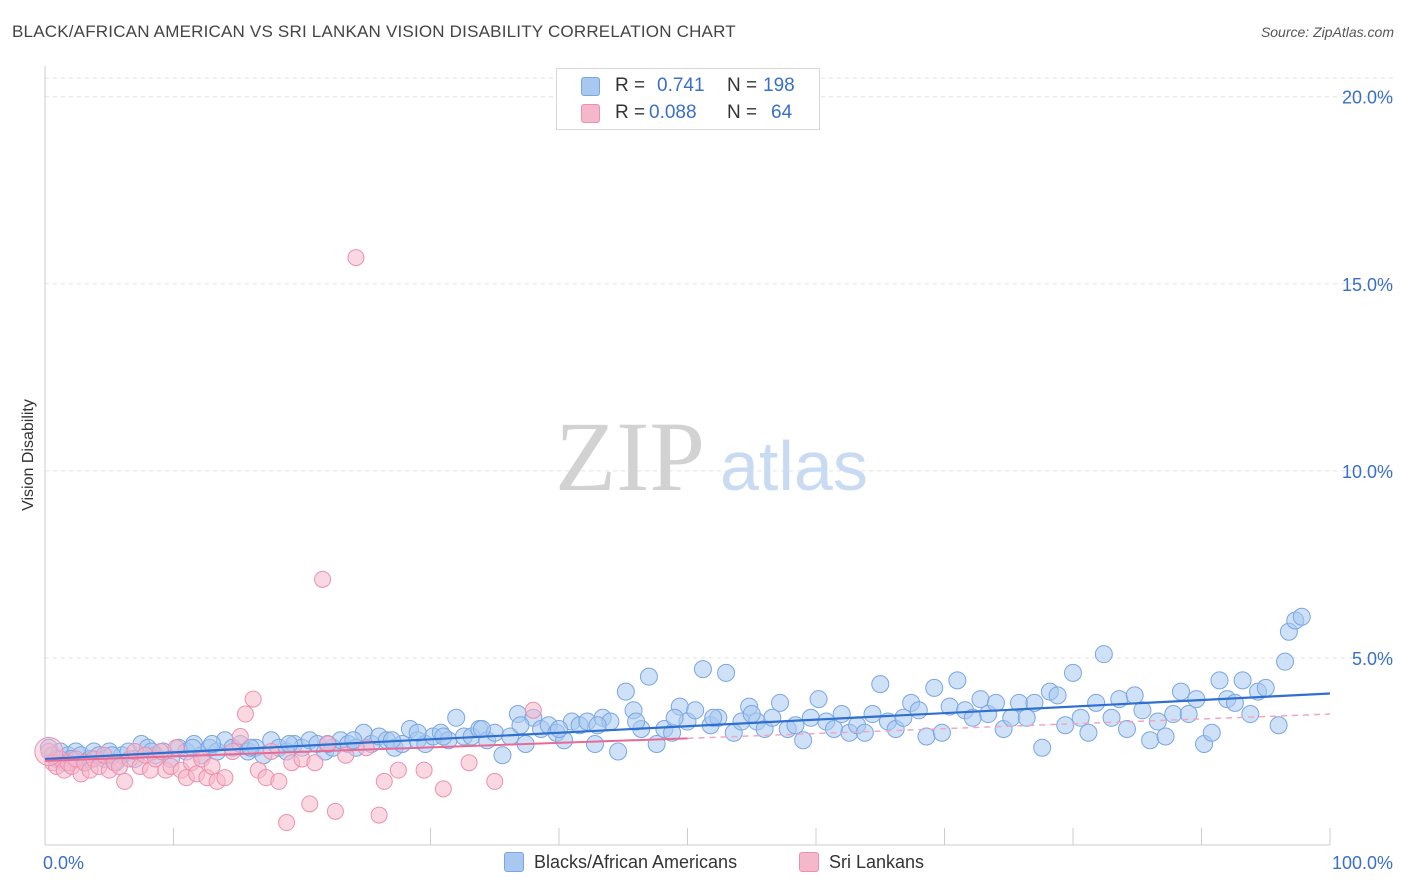 The height and width of the screenshot is (892, 1406). What do you see at coordinates (630, 456) in the screenshot?
I see `watermark-zip: ZIP` at bounding box center [630, 456].